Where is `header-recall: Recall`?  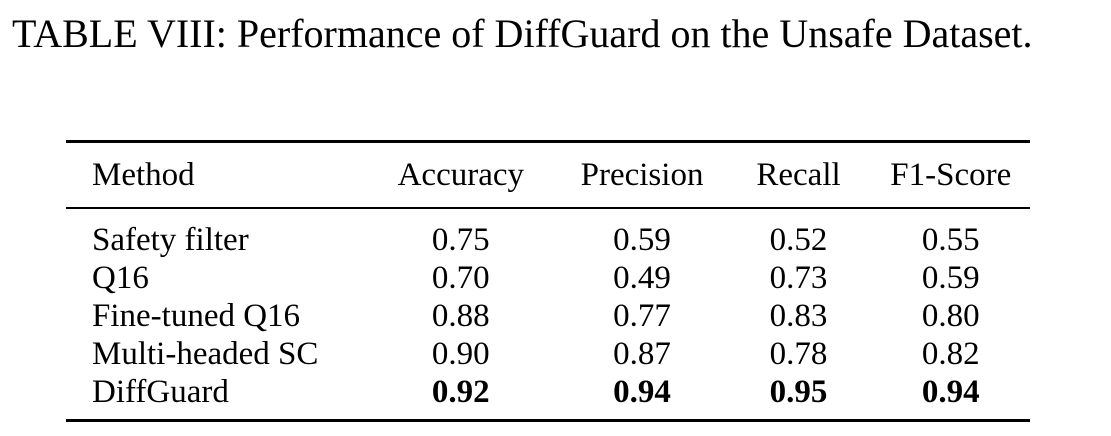 header-recall: Recall is located at coordinates (798, 174).